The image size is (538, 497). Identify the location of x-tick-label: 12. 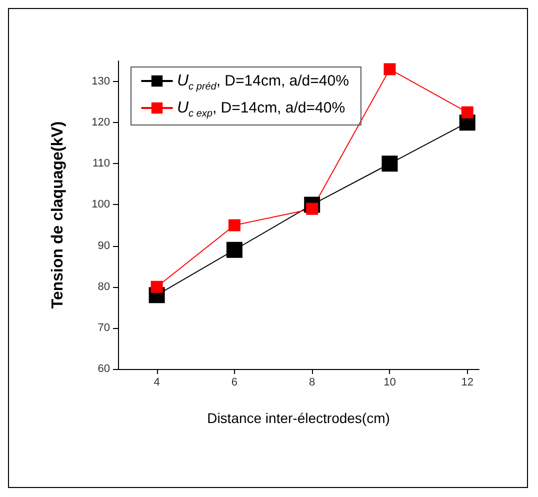
(467, 382).